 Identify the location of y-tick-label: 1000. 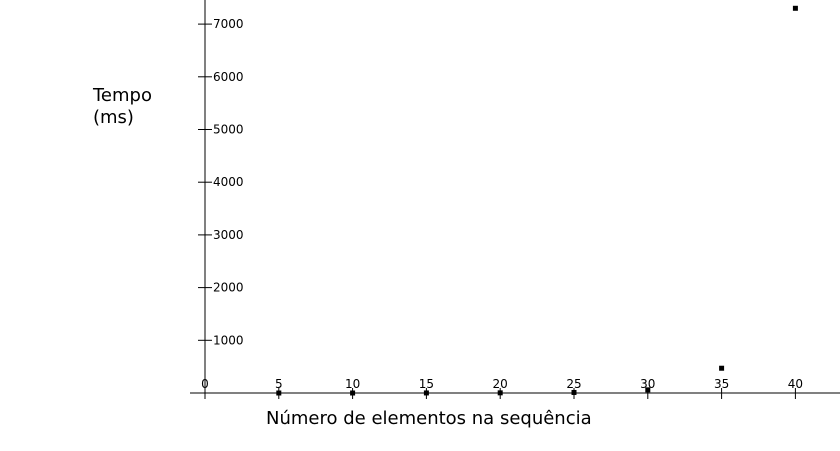
(228, 340).